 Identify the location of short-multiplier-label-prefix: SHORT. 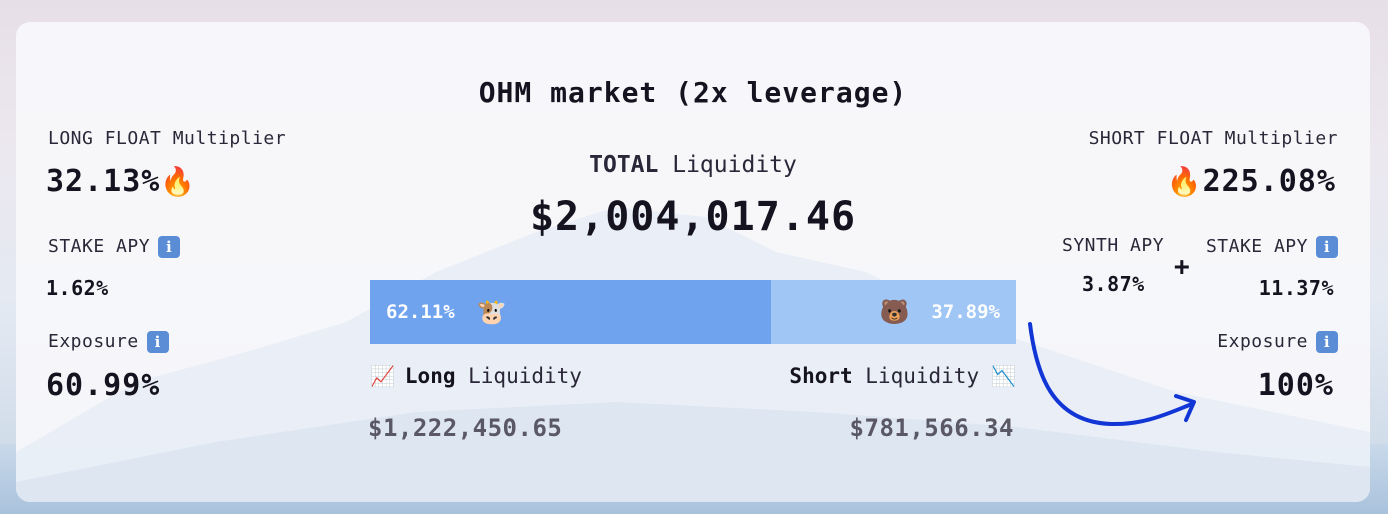
(1117, 138).